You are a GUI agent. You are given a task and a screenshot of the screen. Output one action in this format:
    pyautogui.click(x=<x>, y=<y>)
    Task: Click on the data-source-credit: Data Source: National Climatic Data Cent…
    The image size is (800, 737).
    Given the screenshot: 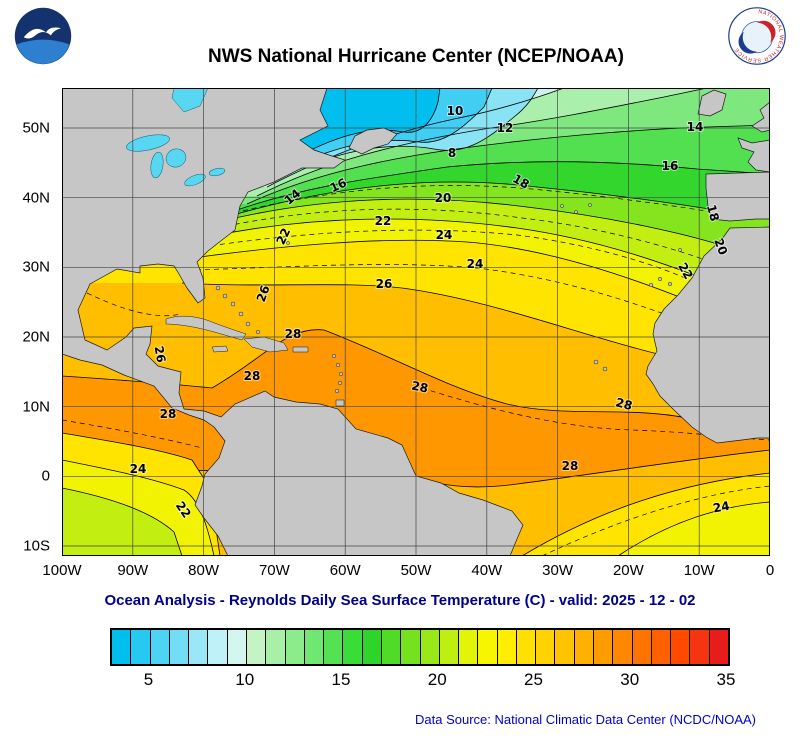 What is the action you would take?
    pyautogui.click(x=585, y=719)
    